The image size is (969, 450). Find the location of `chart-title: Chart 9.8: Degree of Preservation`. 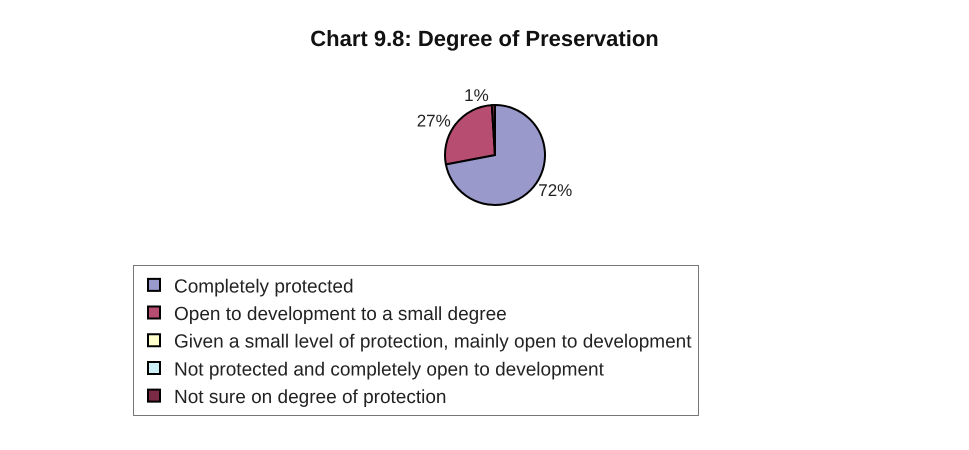

chart-title: Chart 9.8: Degree of Preservation is located at coordinates (484, 38).